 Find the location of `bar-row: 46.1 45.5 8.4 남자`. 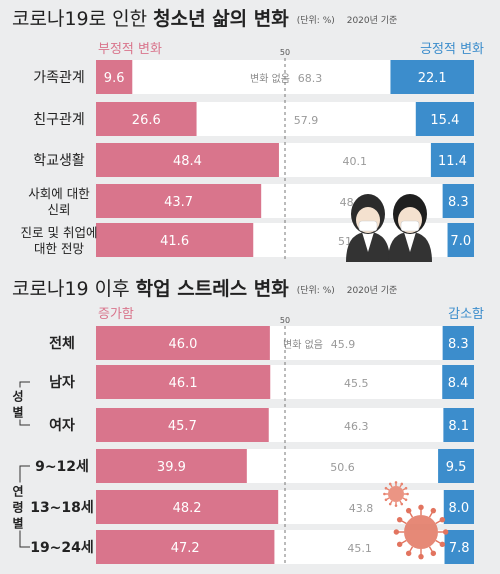

bar-row: 46.1 45.5 8.4 남자 is located at coordinates (261, 382).